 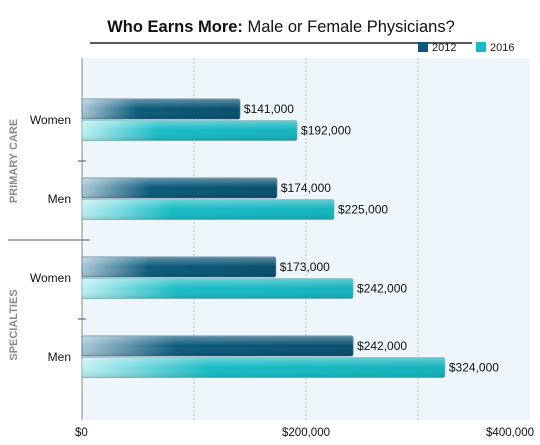 What do you see at coordinates (474, 368) in the screenshot?
I see `data-label-2016-3: $324,000` at bounding box center [474, 368].